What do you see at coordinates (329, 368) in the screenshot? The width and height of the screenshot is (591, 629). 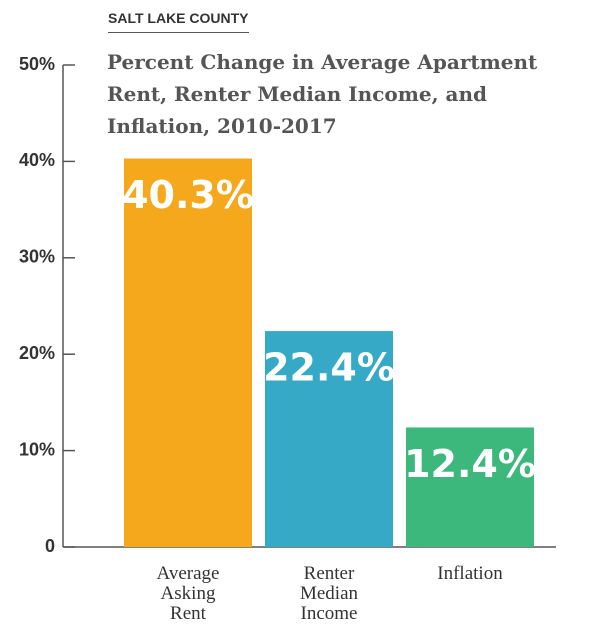 I see `value-label: 22.4%` at bounding box center [329, 368].